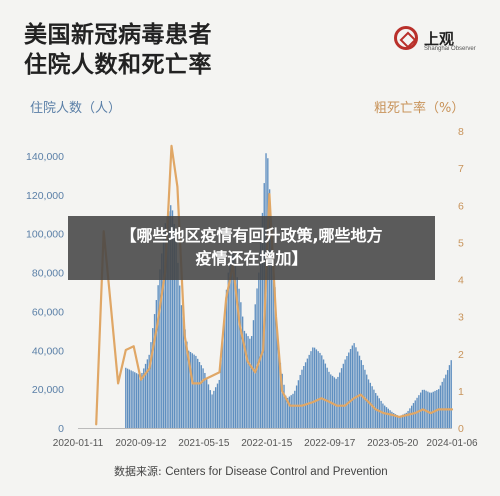 The image size is (500, 496). What do you see at coordinates (251, 235) in the screenshot?
I see `banner-line-1: 【哪些地区疫情有回升政策,哪些地方` at bounding box center [251, 235].